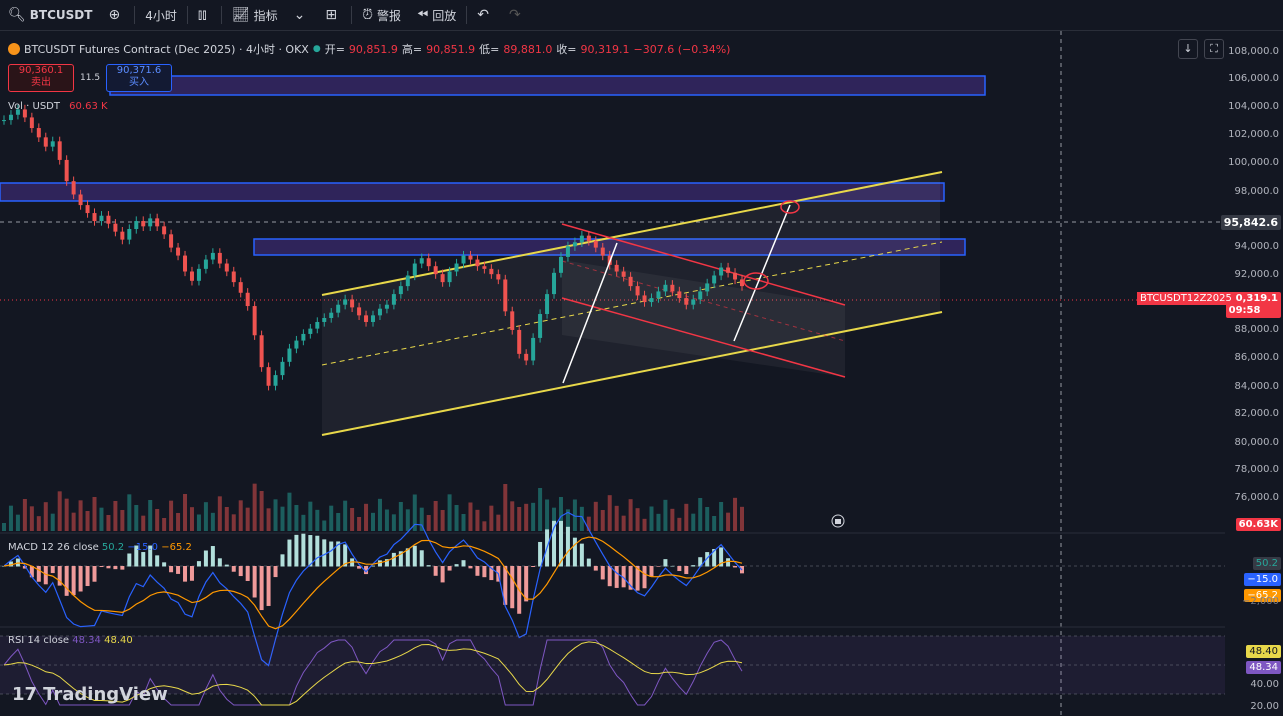 The width and height of the screenshot is (1283, 716). Describe the element at coordinates (161, 15) in the screenshot. I see `interval-button: 4小时` at that location.